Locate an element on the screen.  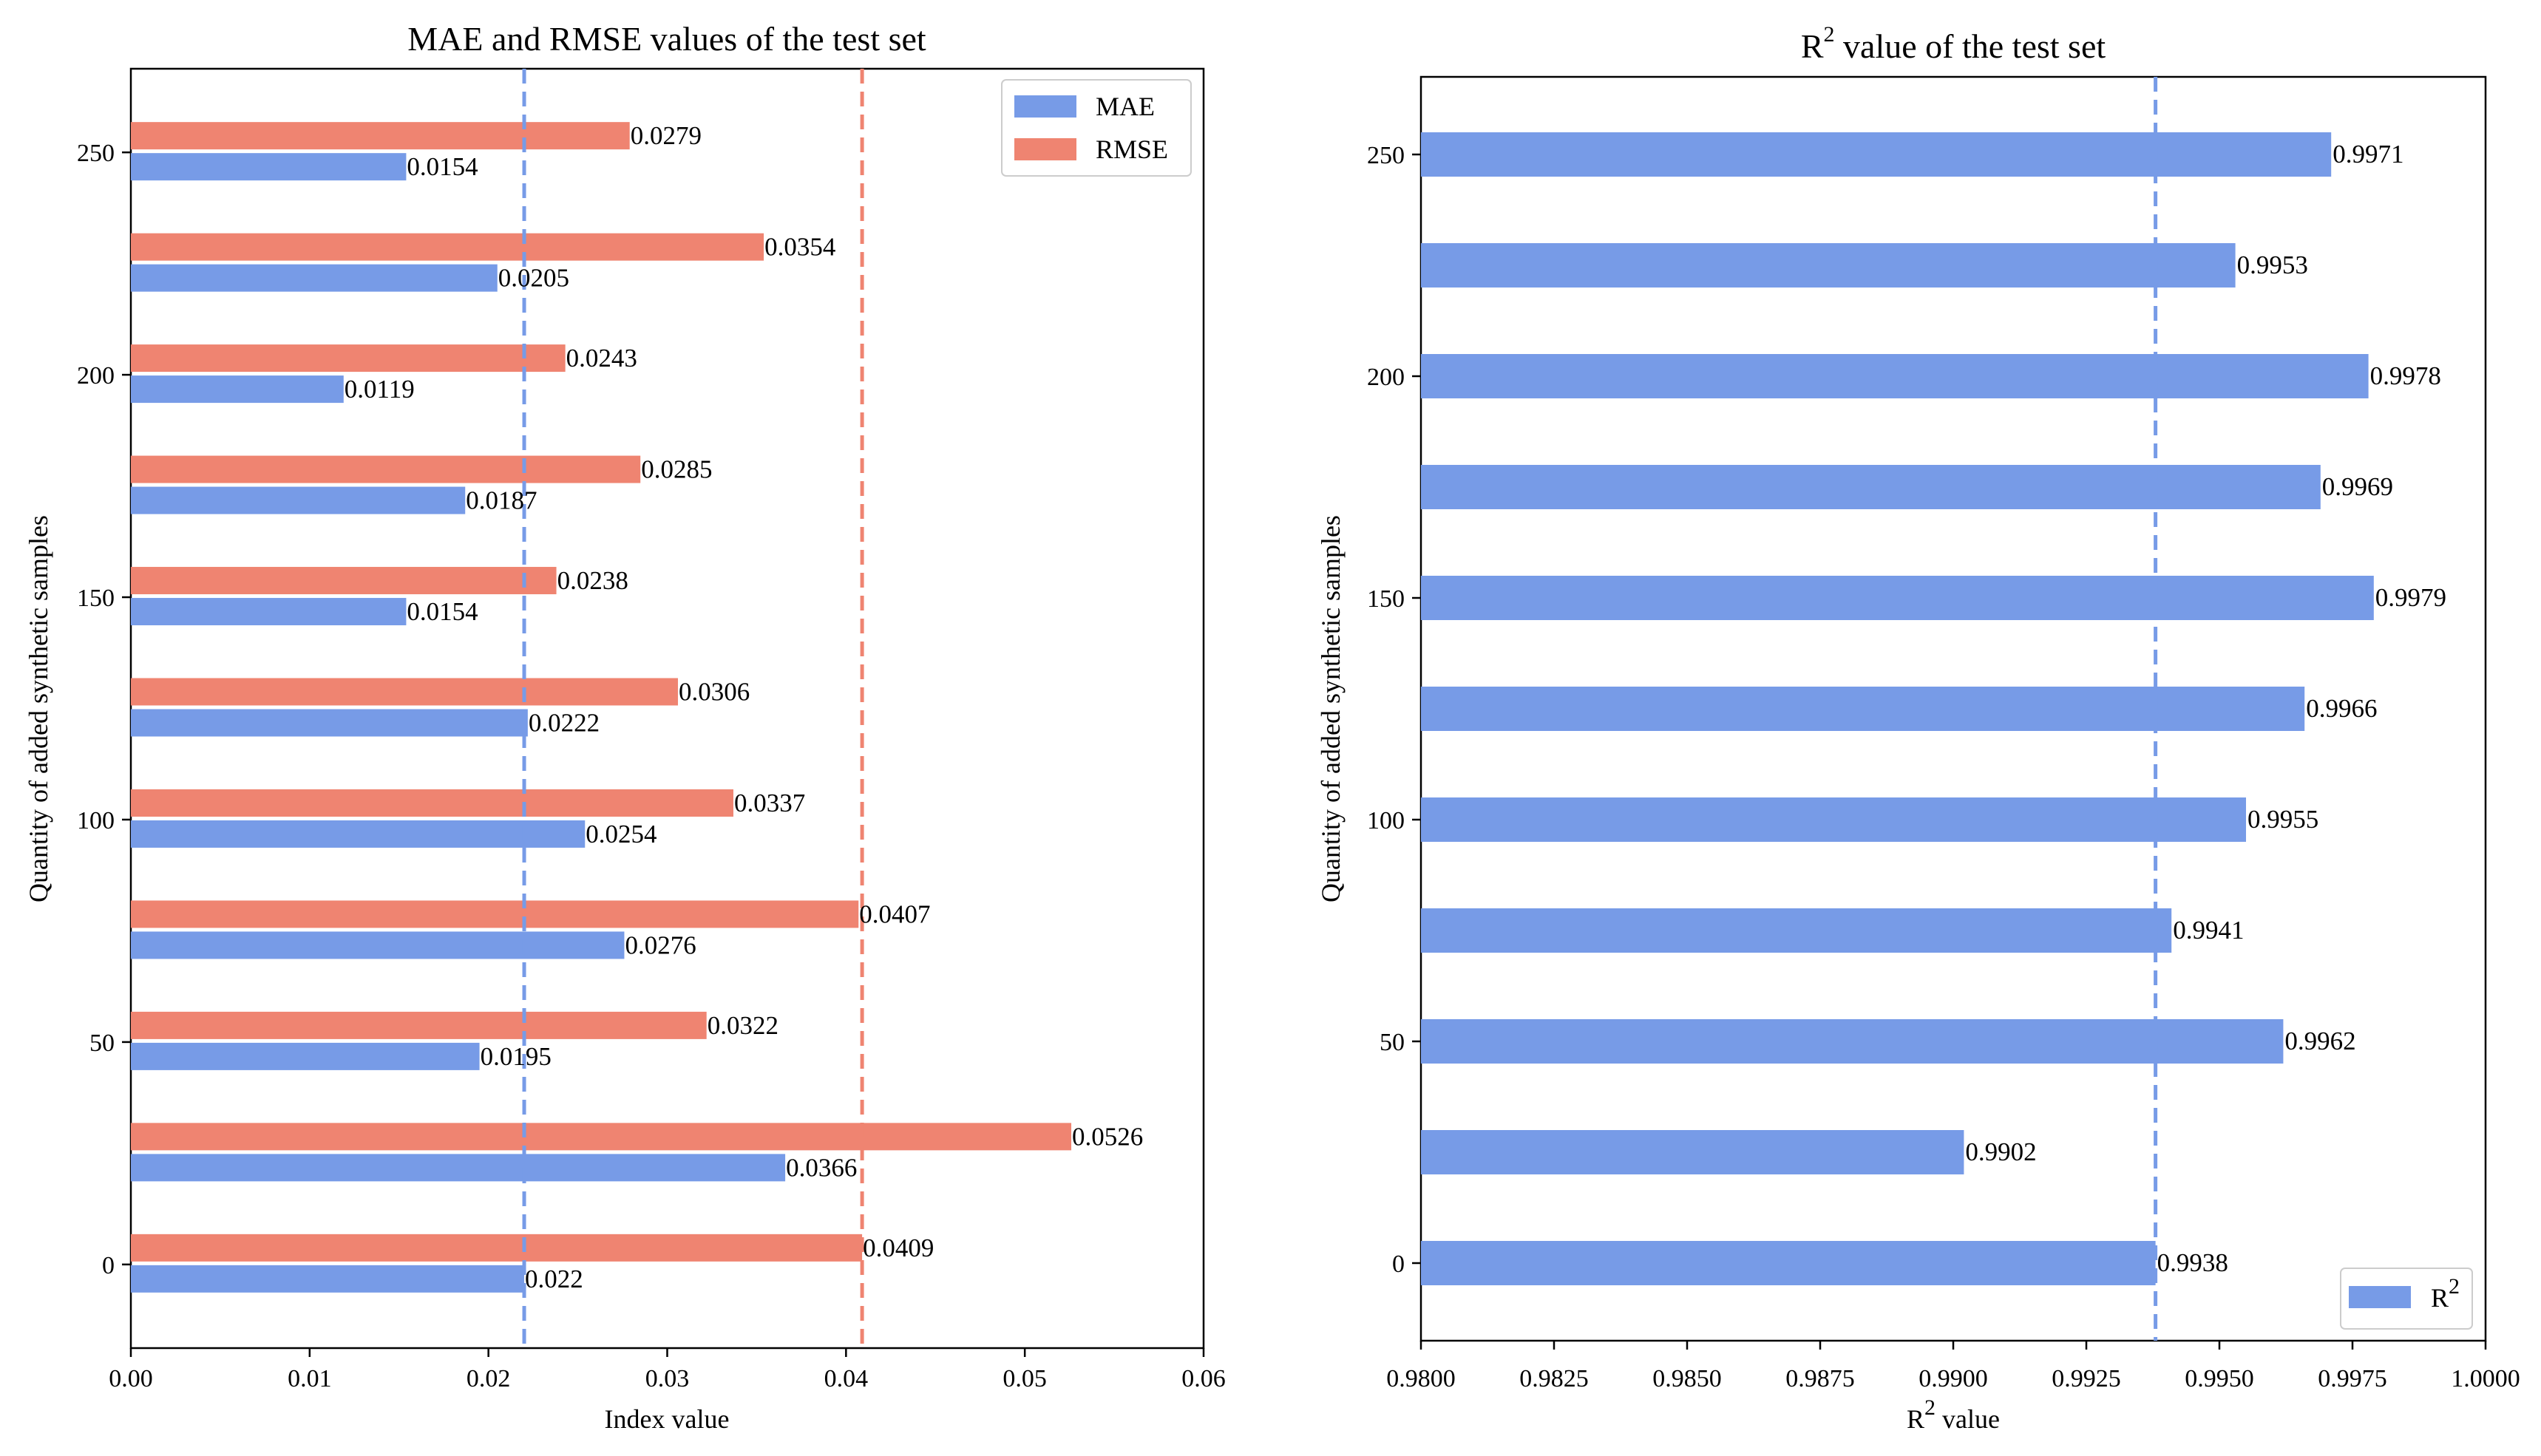
x-tick-label: 0.9875 is located at coordinates (1820, 1378).